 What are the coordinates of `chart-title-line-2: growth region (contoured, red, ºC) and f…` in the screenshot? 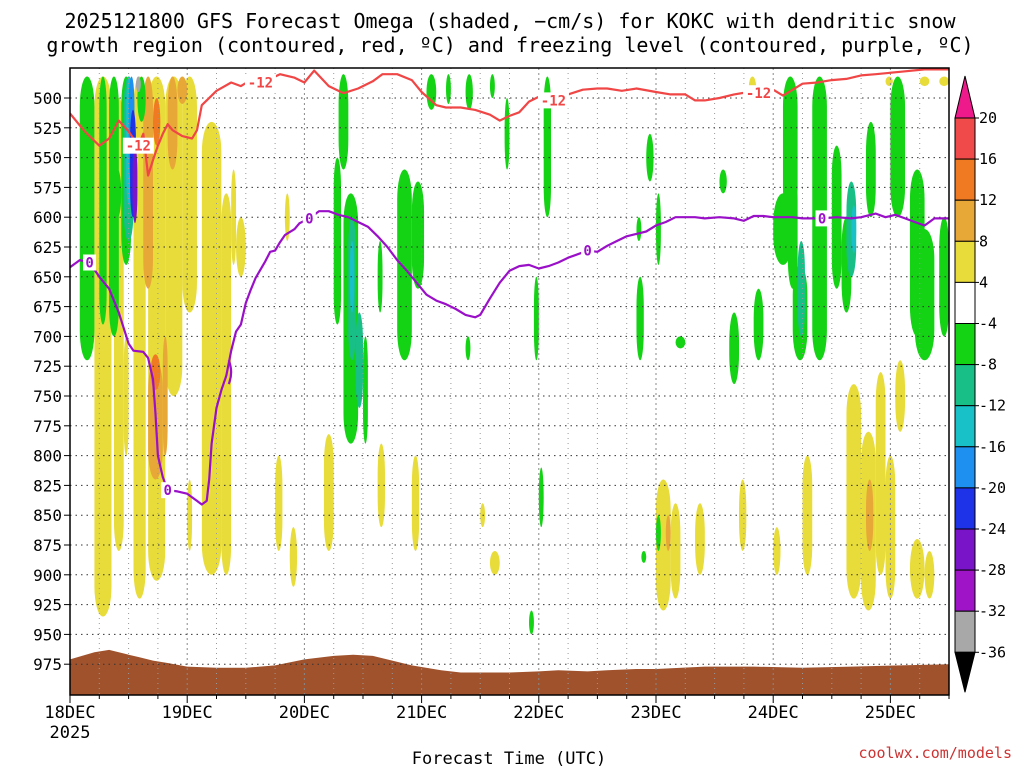 It's located at (509, 45).